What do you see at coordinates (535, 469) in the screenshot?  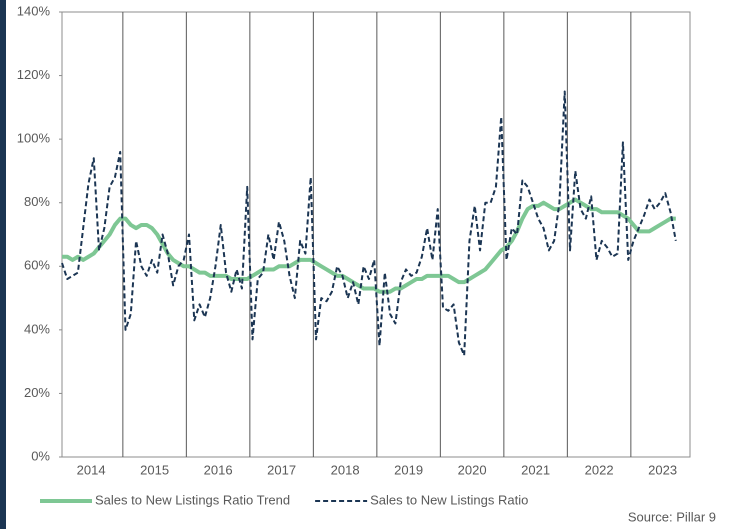 I see `x-tick-label: 2021` at bounding box center [535, 469].